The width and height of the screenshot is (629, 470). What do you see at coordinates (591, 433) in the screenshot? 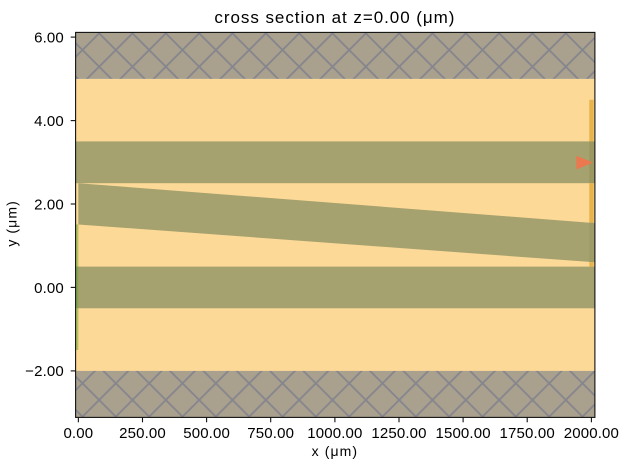
I see `svg-text: 2000.00` at bounding box center [591, 433].